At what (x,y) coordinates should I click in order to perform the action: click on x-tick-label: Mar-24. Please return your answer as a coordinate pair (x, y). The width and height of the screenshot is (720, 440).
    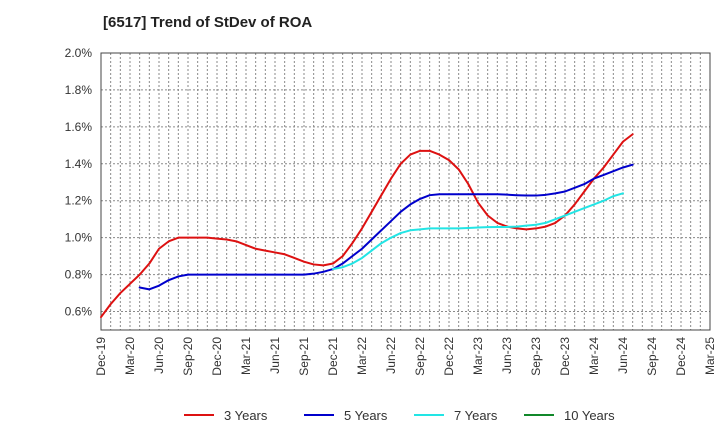
    Looking at the image, I should click on (594, 356).